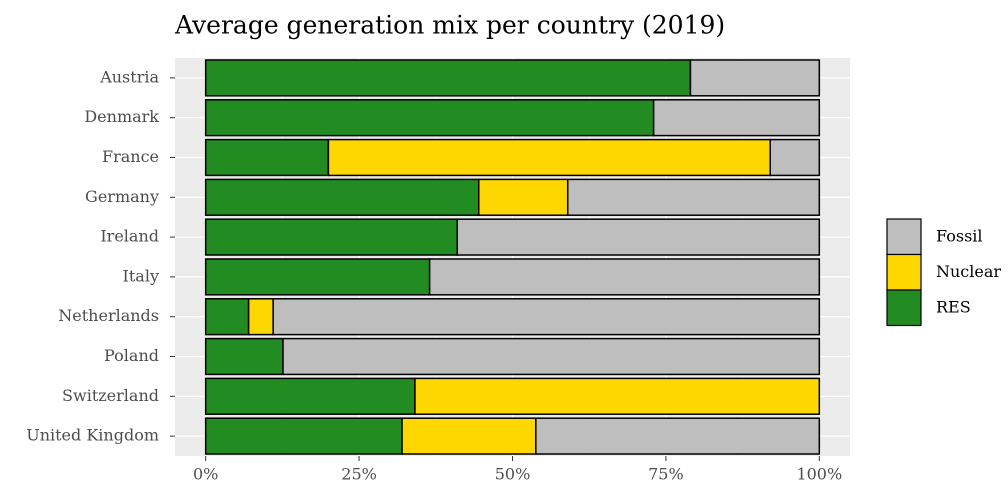 Image resolution: width=1008 pixels, height=486 pixels. What do you see at coordinates (92, 435) in the screenshot?
I see `y-tick-label: United Kingdom` at bounding box center [92, 435].